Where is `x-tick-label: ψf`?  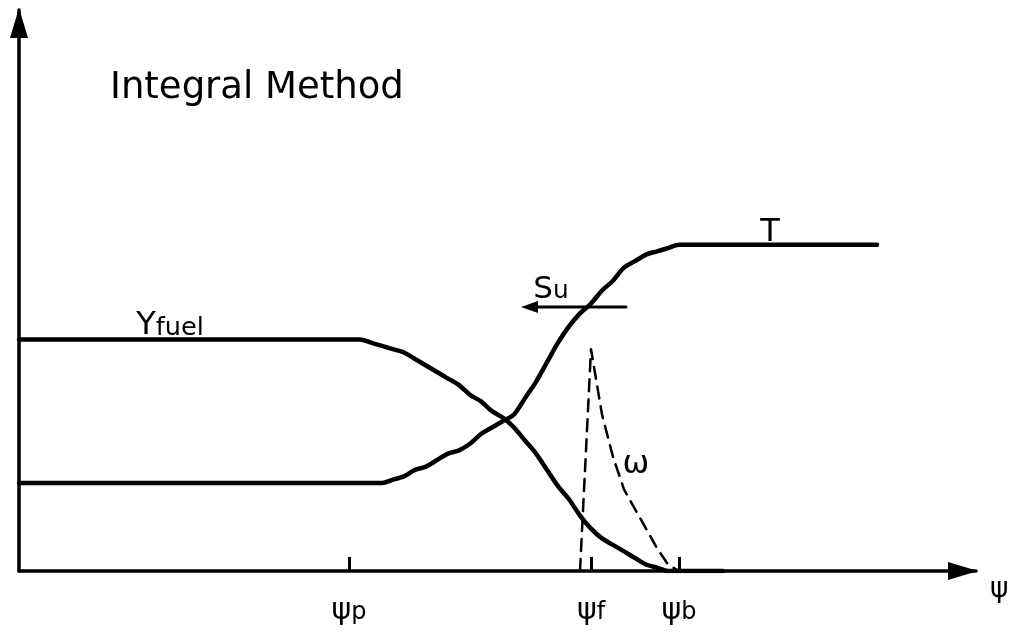 x-tick-label: ψf is located at coordinates (591, 608).